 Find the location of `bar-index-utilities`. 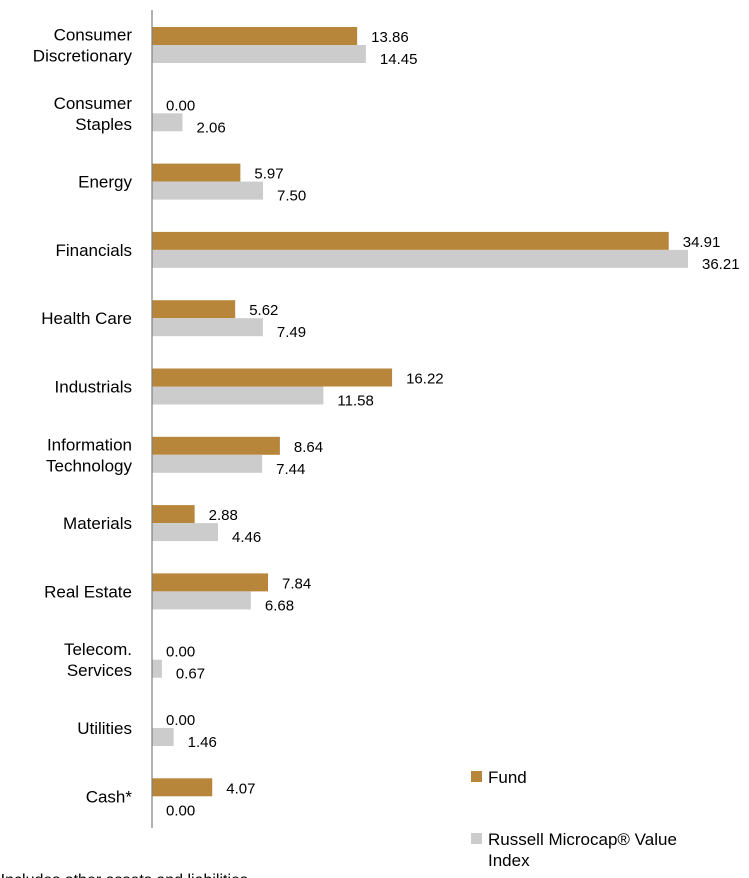

bar-index-utilities is located at coordinates (163, 737).